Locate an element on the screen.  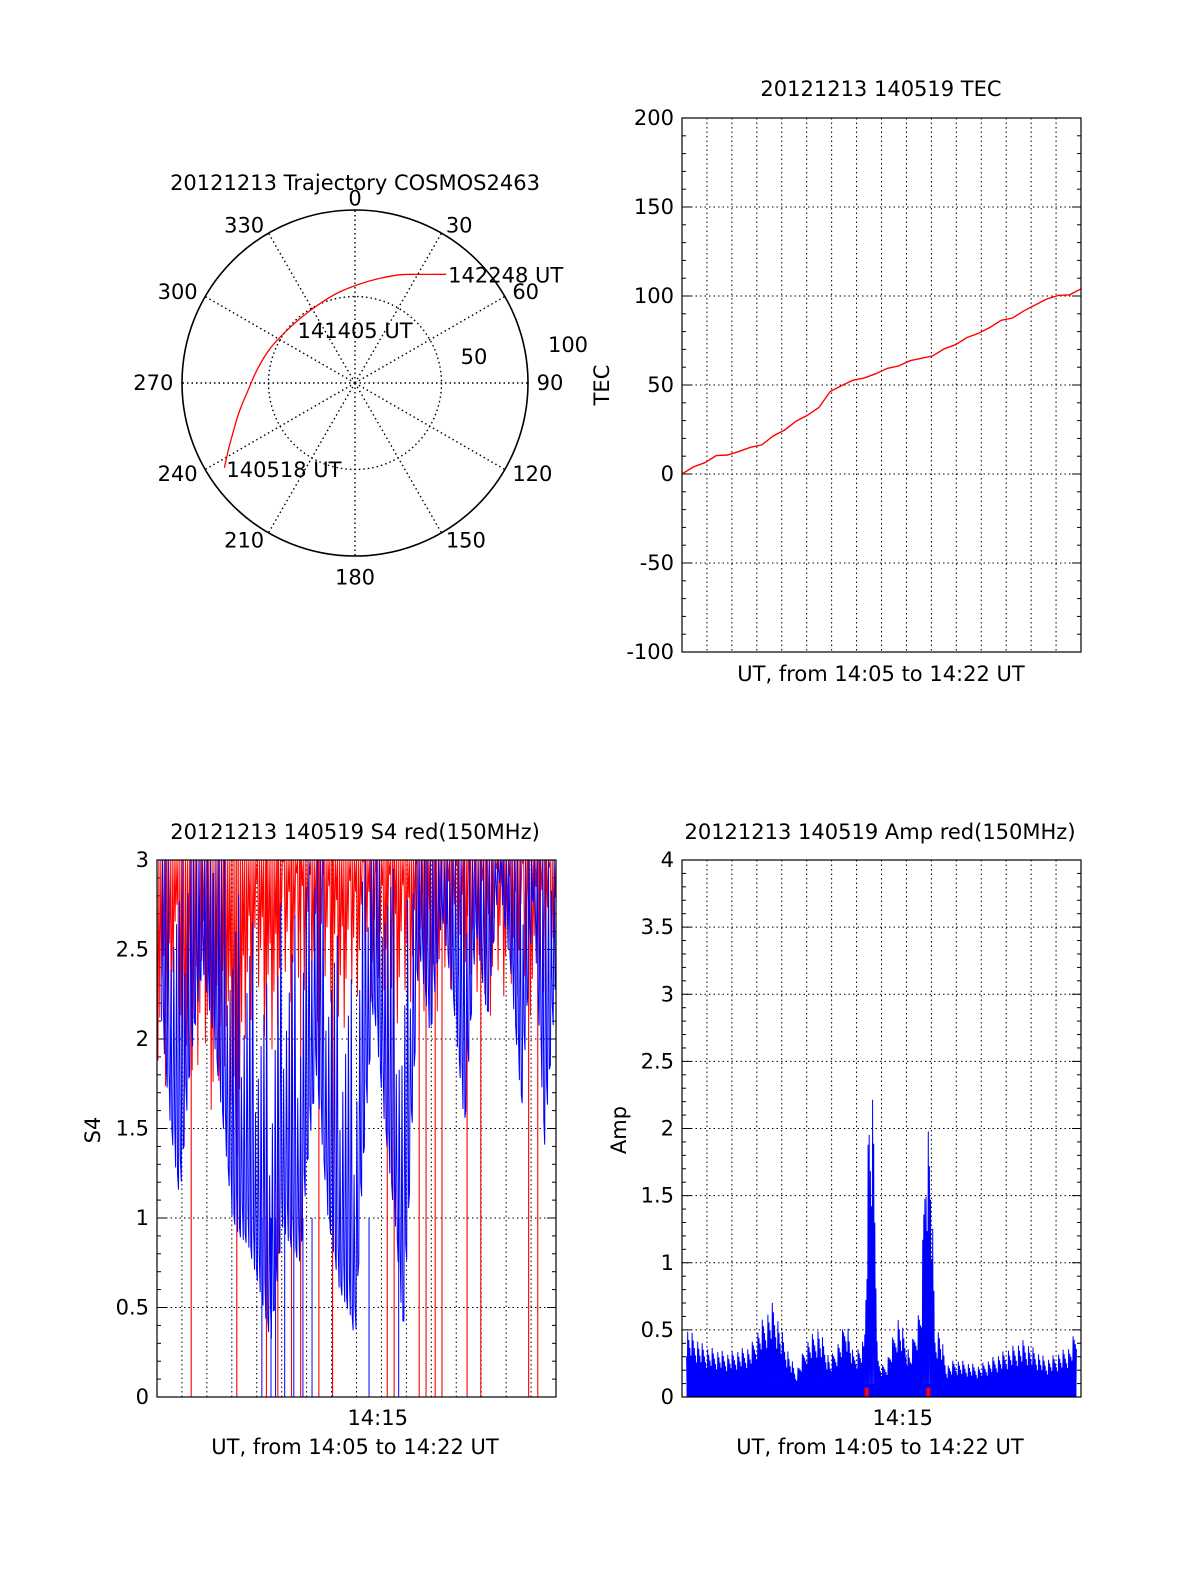
tec-ytick-label: 150 is located at coordinates (654, 207).